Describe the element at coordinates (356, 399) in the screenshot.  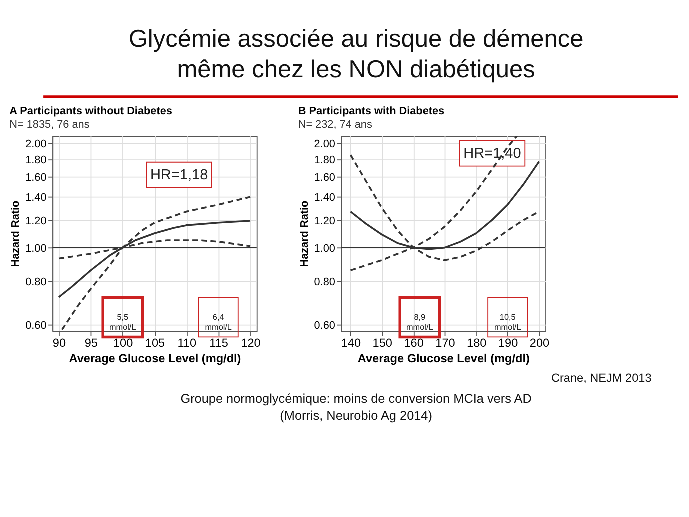
I see `text: Groupe normoglycémique: moins de conversion MCIa vers AD` at that location.